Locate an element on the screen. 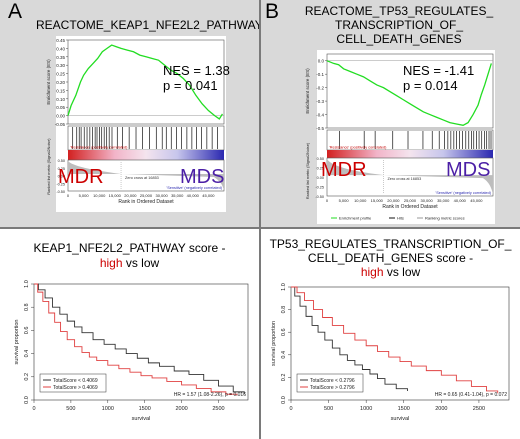 The image size is (520, 439). km-a-title-low: vs low is located at coordinates (141, 263).